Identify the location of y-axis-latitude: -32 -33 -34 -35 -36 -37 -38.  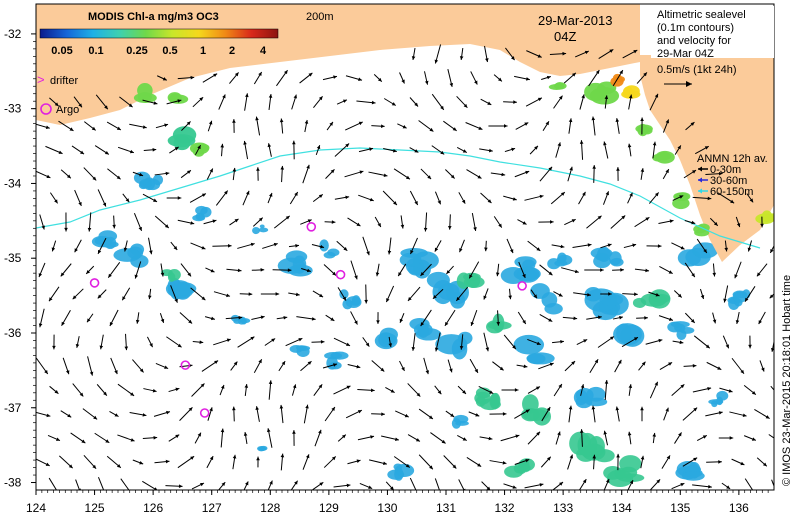
(20, 258).